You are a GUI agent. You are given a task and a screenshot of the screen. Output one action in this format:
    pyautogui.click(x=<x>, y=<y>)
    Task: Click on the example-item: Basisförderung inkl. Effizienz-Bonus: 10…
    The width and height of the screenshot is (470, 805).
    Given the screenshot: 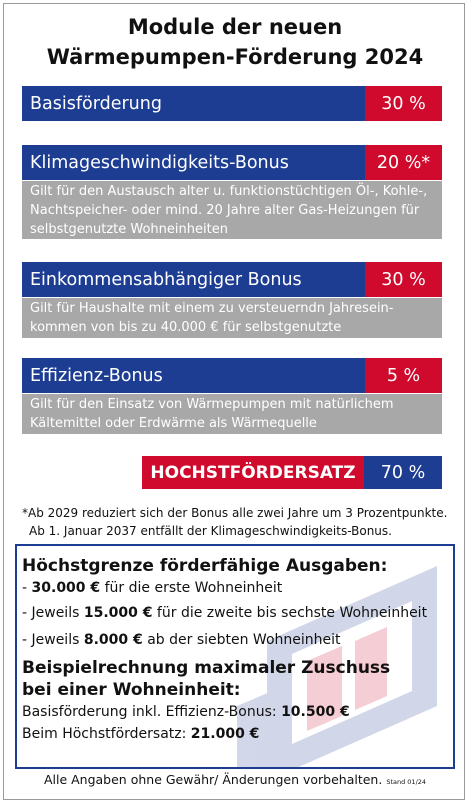 What is the action you would take?
    pyautogui.click(x=237, y=712)
    